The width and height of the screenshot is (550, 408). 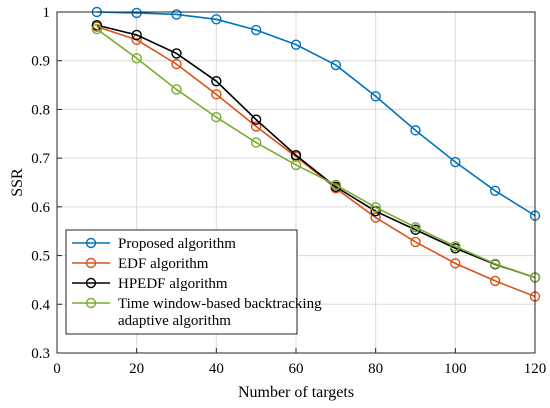 I want to click on x-tick-label: 0, so click(x=57, y=369).